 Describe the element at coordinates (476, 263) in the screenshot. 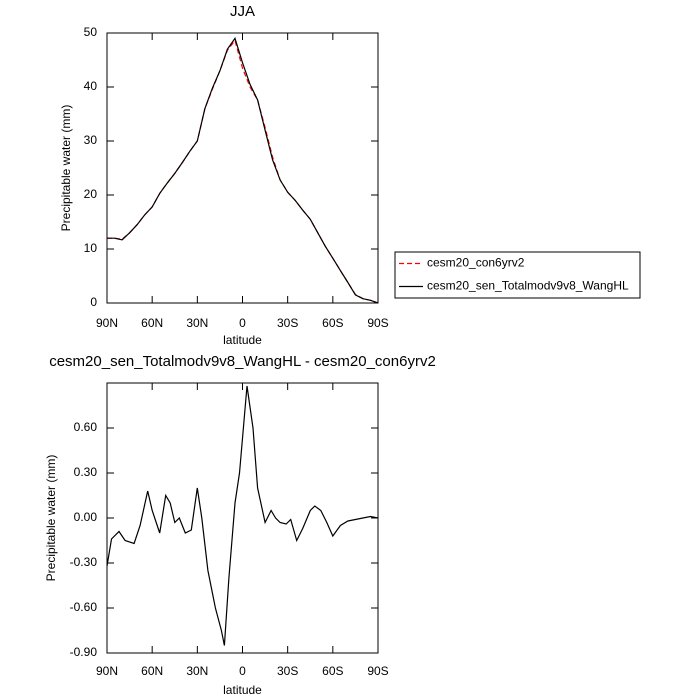

I see `legend-label: cesm20_con6yrv2` at that location.